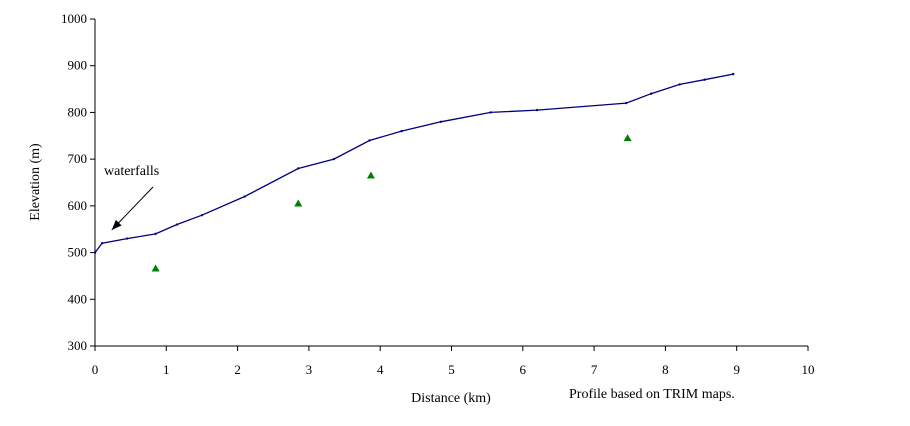 The height and width of the screenshot is (426, 910). I want to click on x-tick-label: 10, so click(808, 369).